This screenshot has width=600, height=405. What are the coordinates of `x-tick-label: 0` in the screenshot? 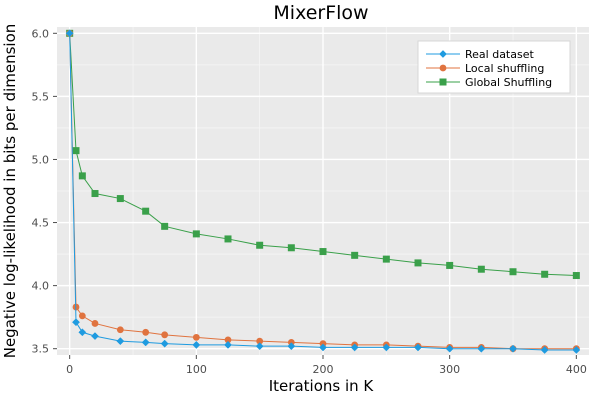 It's located at (69, 369).